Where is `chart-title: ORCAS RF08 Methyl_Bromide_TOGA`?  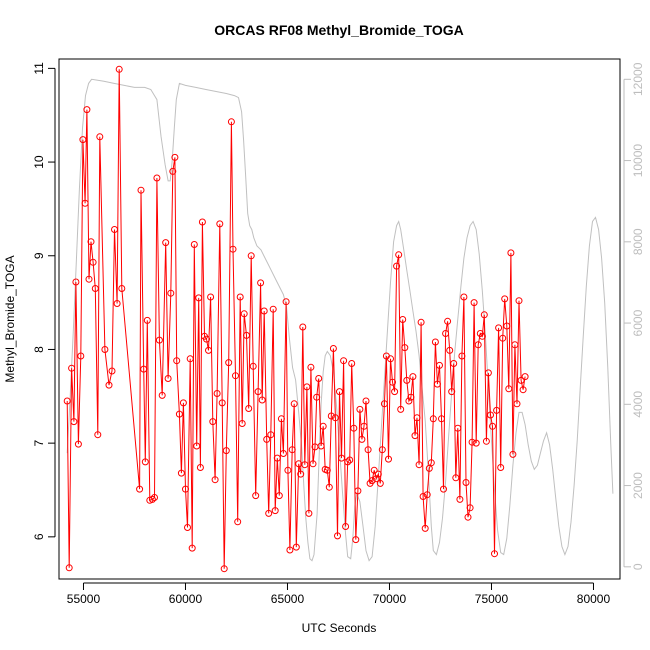
chart-title: ORCAS RF08 Methyl_Bromide_TOGA is located at coordinates (338, 30).